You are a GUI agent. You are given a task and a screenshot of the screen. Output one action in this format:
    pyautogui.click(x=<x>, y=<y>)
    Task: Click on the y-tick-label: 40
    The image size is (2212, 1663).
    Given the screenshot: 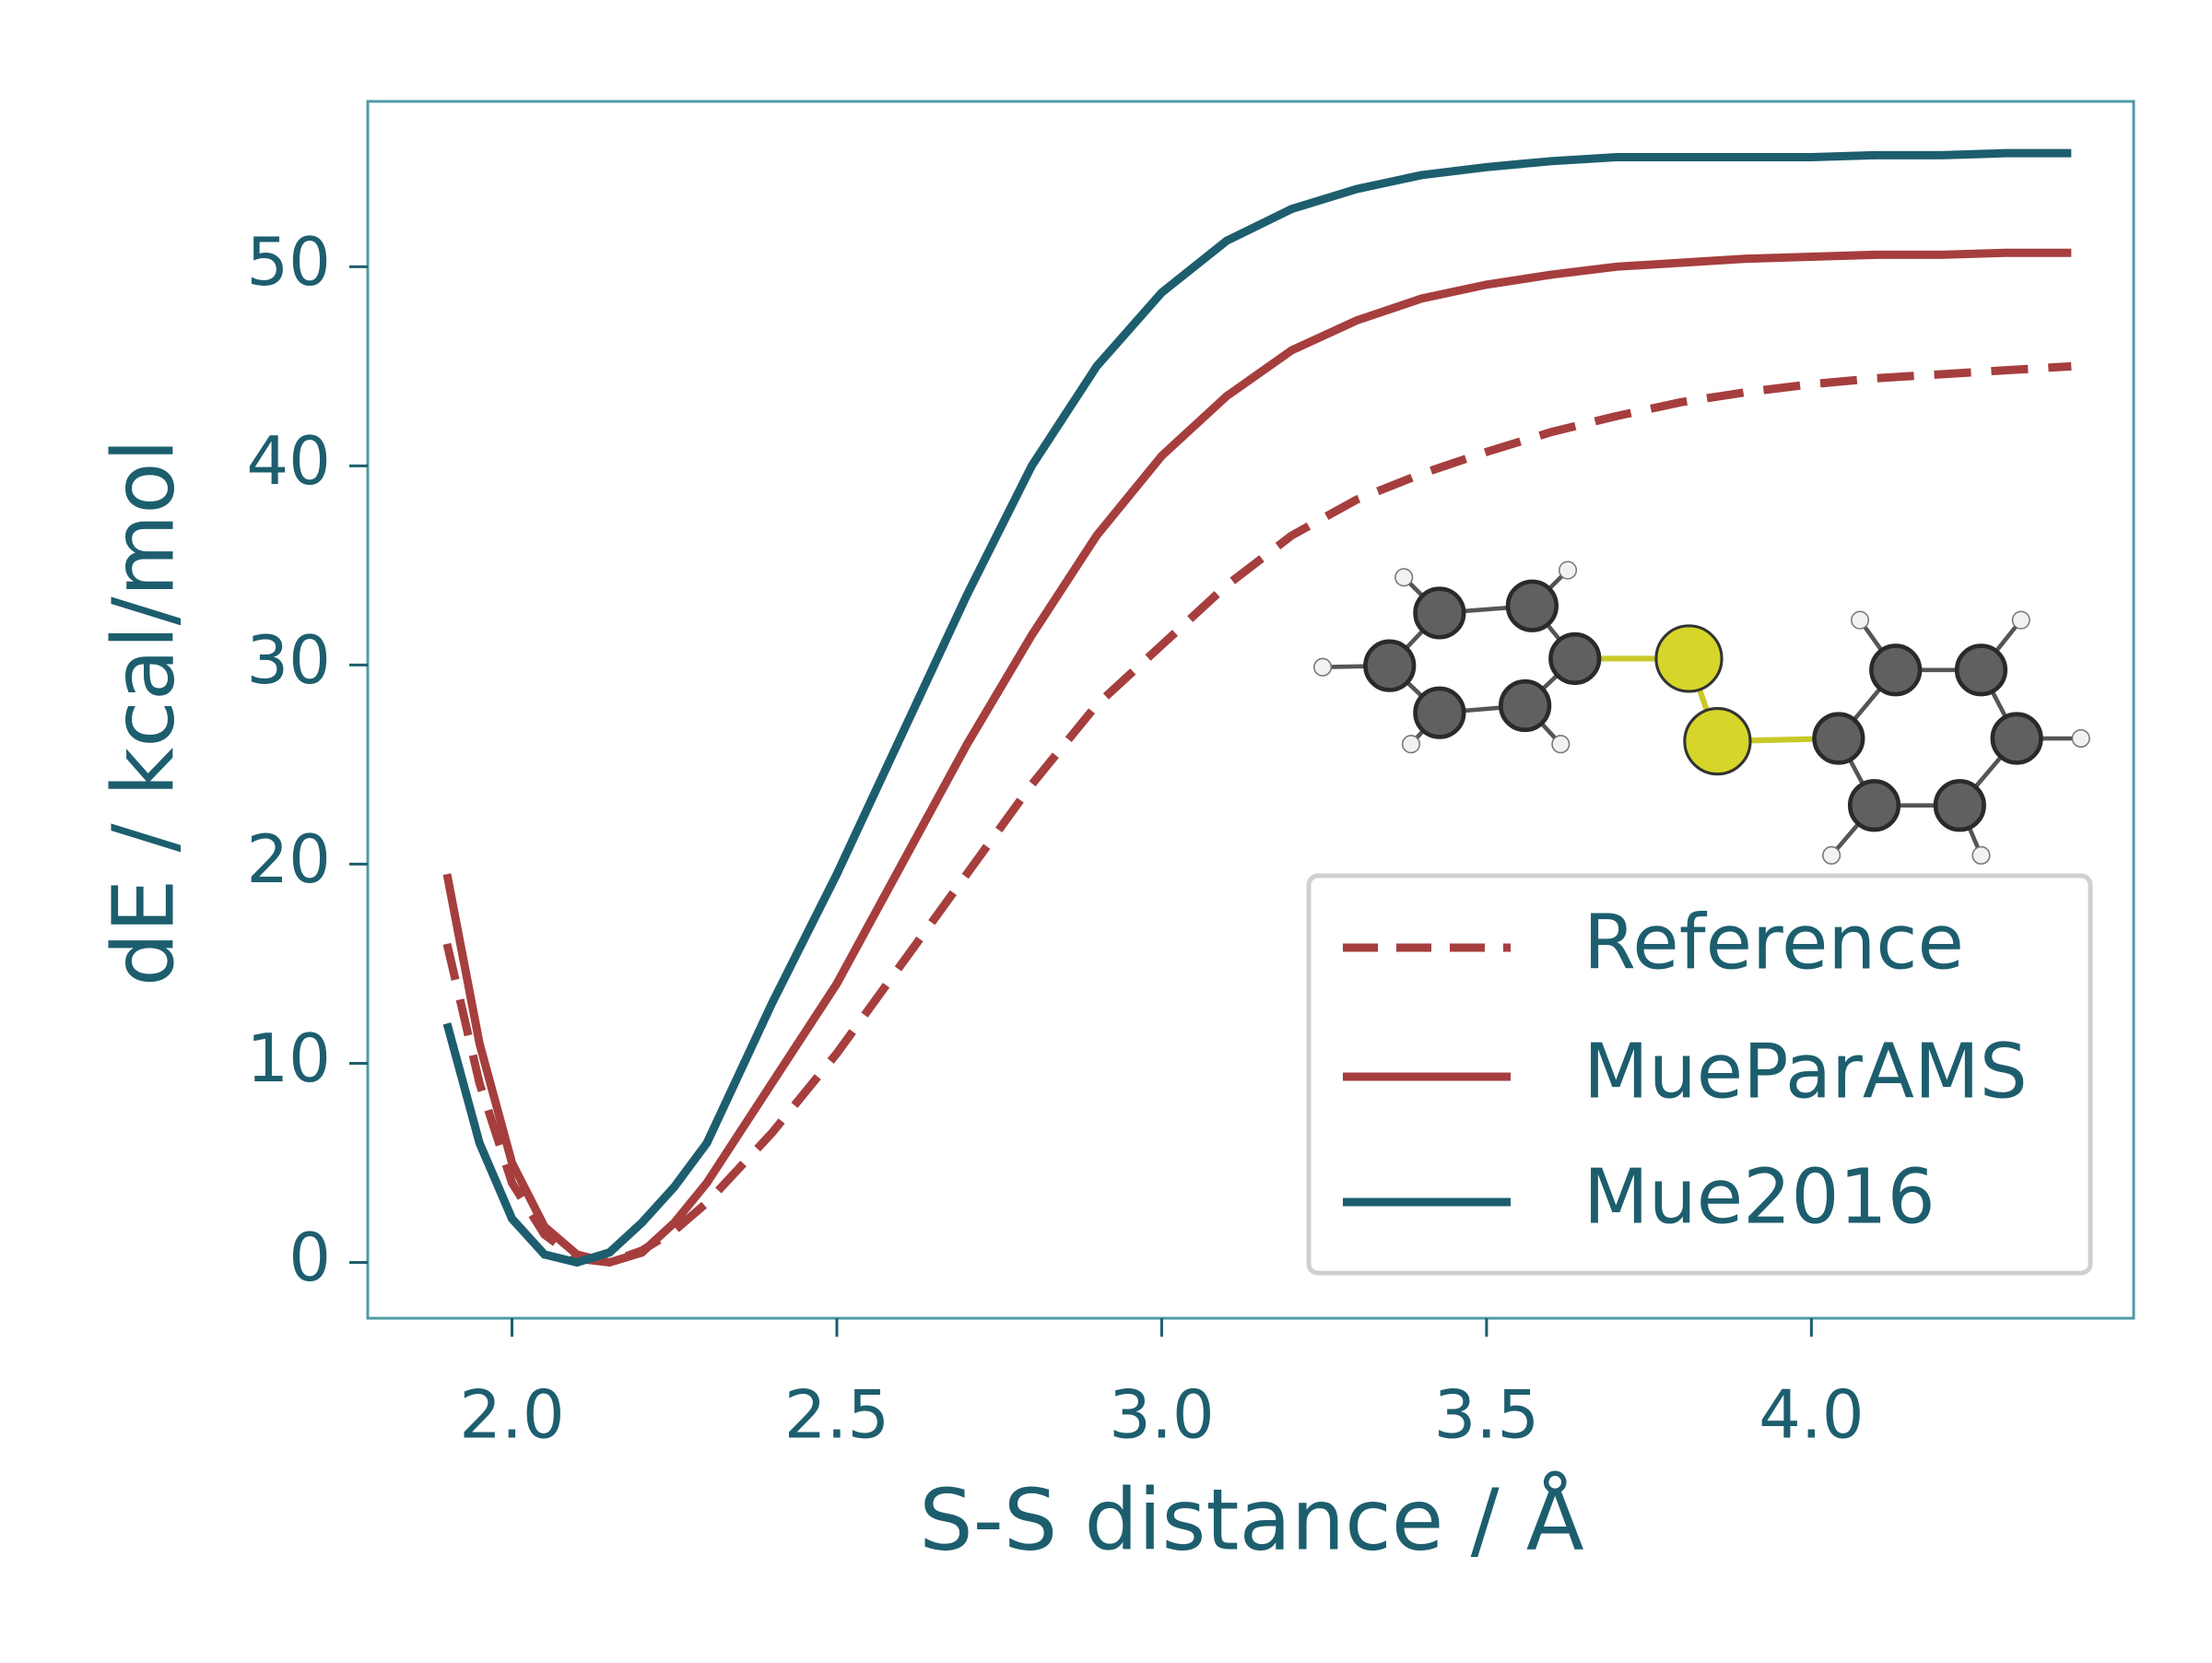 What is the action you would take?
    pyautogui.click(x=288, y=461)
    